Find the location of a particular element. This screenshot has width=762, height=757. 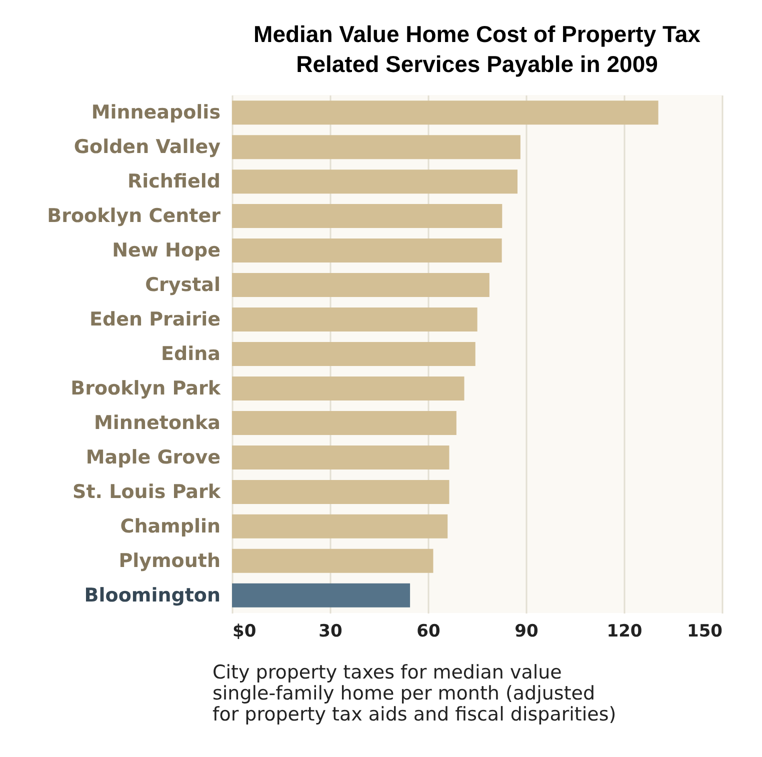

y-tick-label: Eden Prairie is located at coordinates (154, 319).